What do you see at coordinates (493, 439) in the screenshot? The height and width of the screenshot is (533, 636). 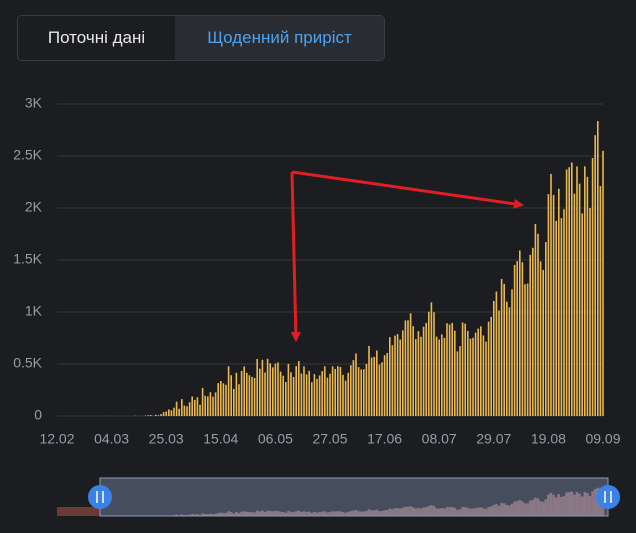 I see `x-tick-label: 29.07` at bounding box center [493, 439].